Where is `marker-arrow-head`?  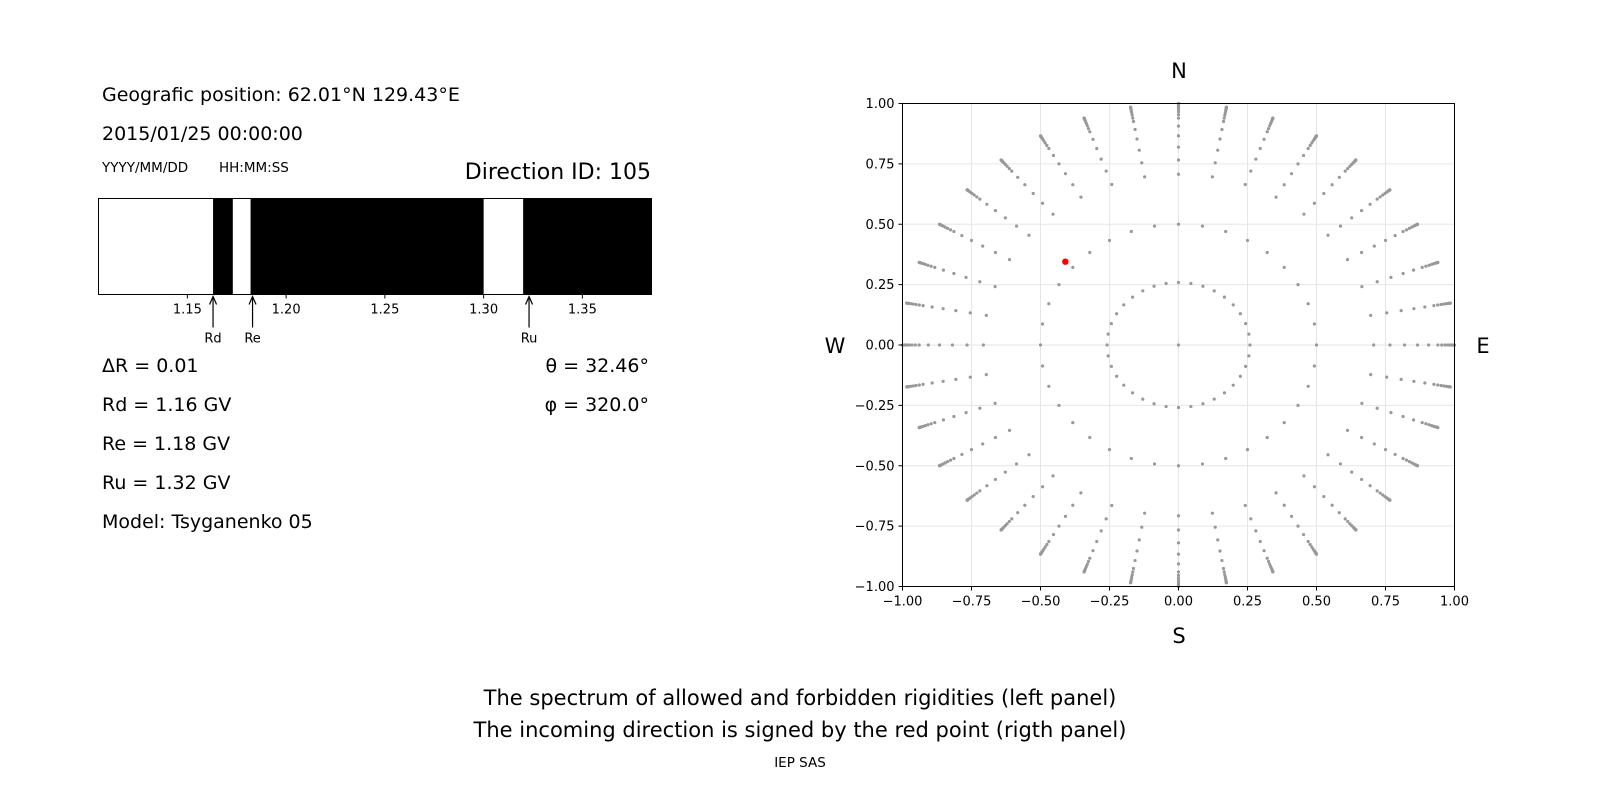 marker-arrow-head is located at coordinates (252, 300).